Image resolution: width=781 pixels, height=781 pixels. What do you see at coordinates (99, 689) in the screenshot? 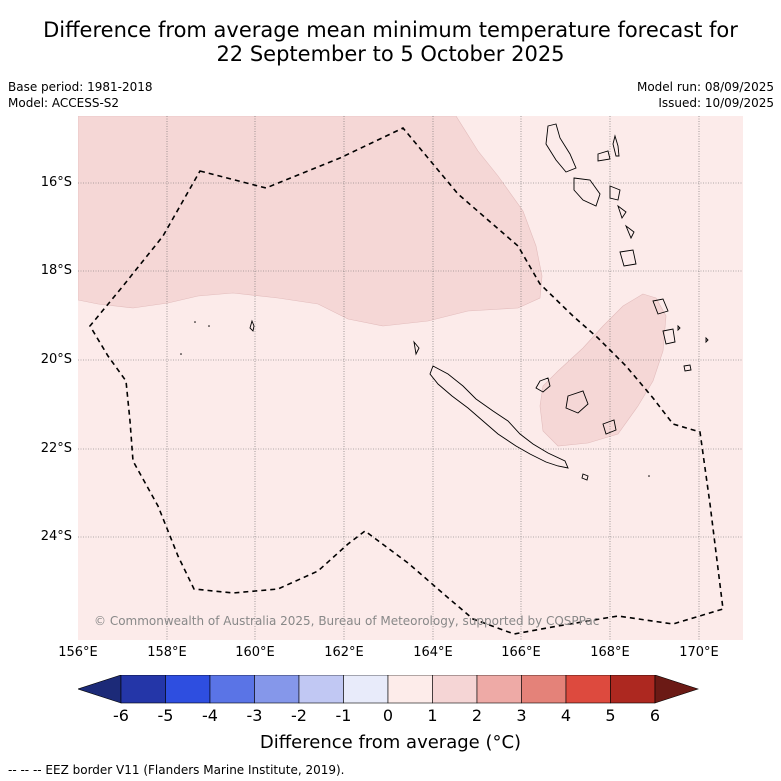
I see `colorbar-extend-low` at bounding box center [99, 689].